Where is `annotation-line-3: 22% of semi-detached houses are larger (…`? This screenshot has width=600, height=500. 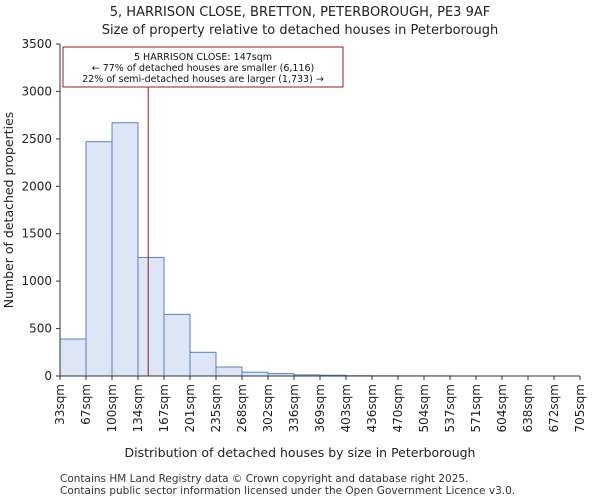
annotation-line-3: 22% of semi-detached houses are larger (… is located at coordinates (203, 79).